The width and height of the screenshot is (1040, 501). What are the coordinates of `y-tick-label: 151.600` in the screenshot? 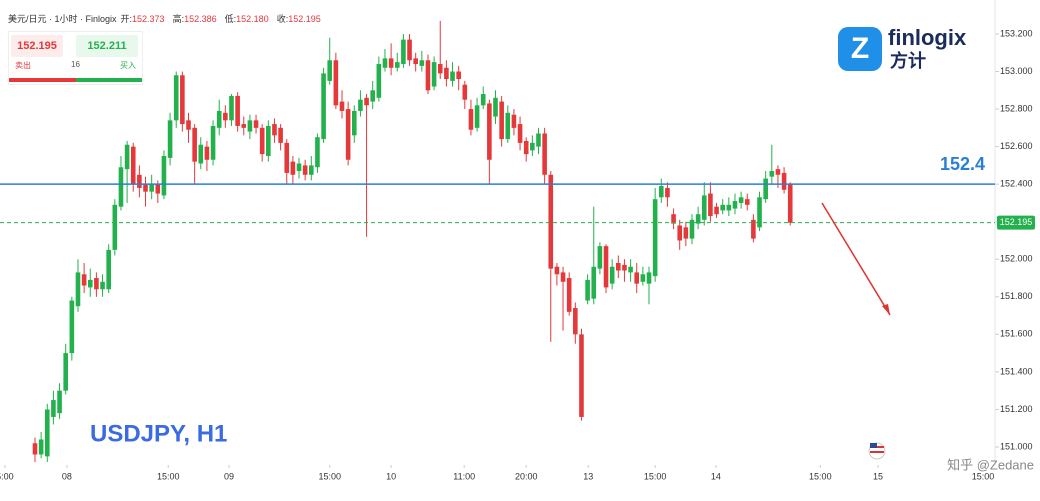 It's located at (1016, 334).